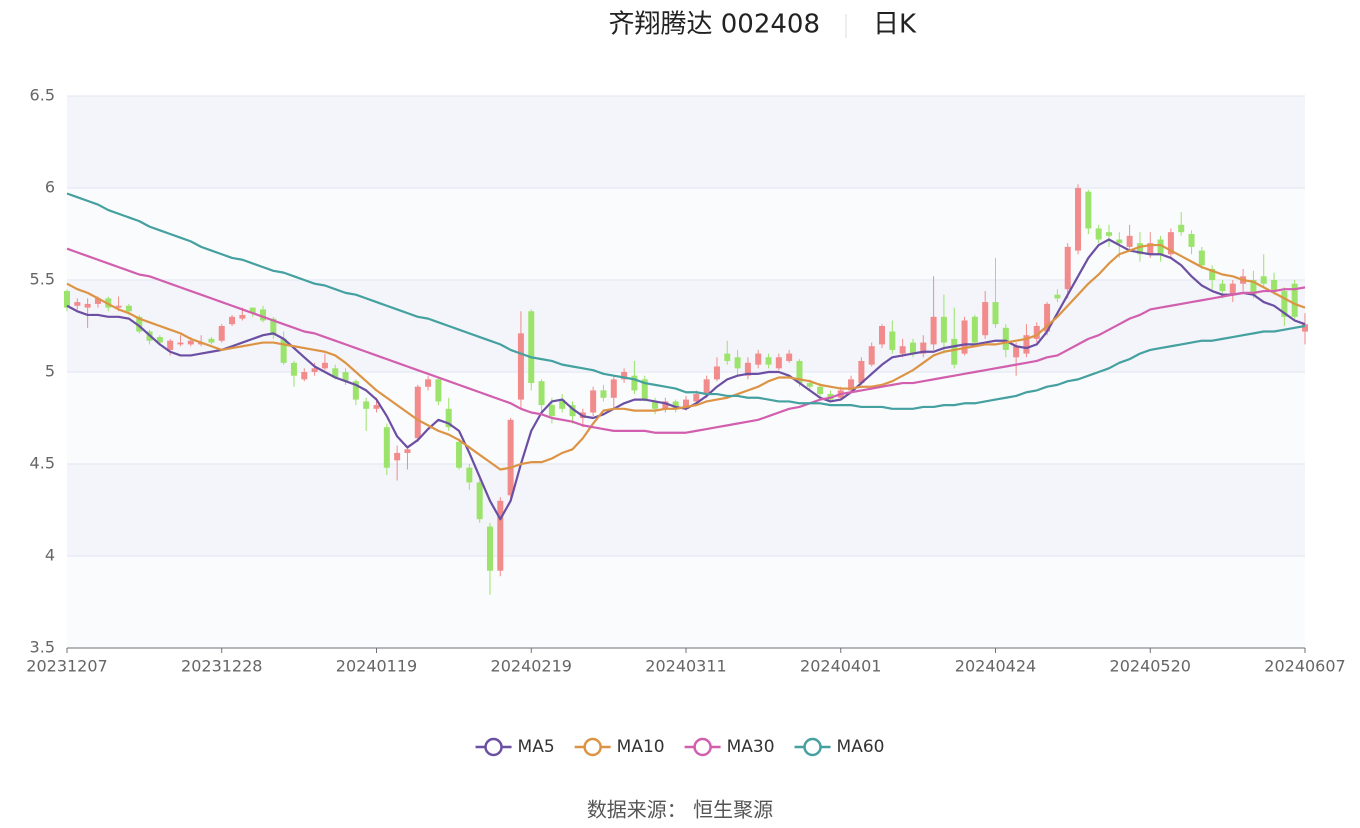  Describe the element at coordinates (50, 371) in the screenshot. I see `y-tick-label: 5` at that location.